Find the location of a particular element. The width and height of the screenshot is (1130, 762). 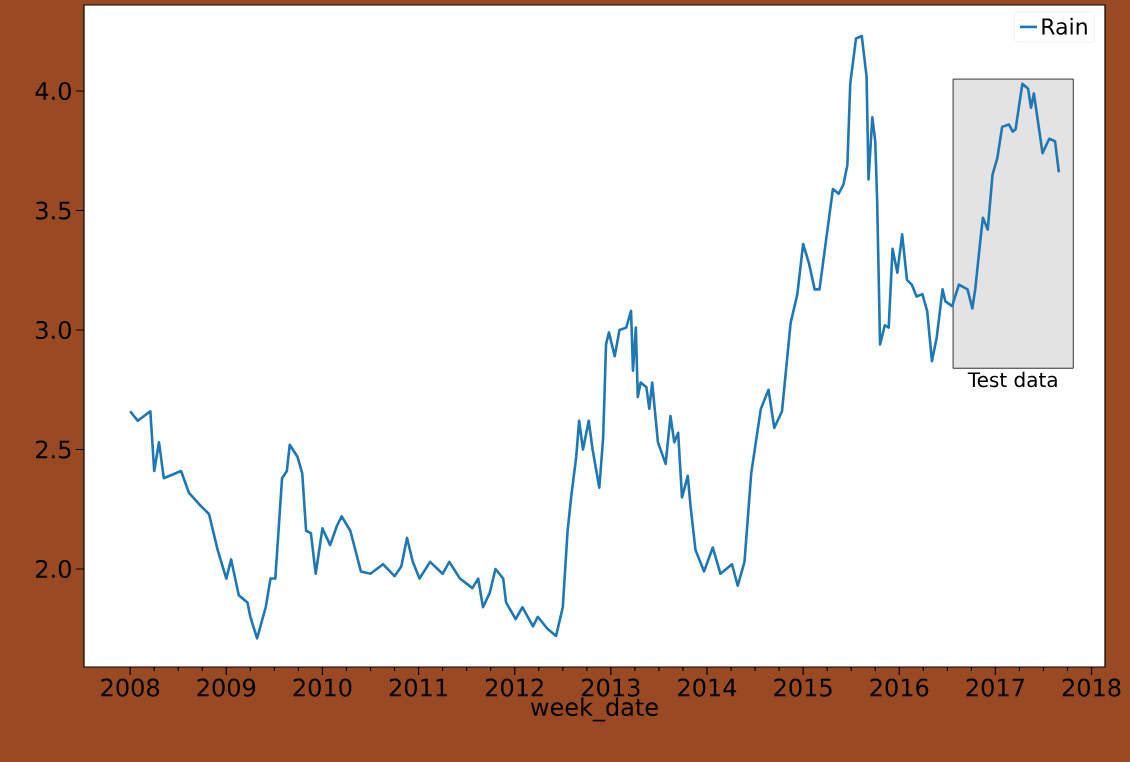

x-tick-label: 2016 is located at coordinates (899, 687).